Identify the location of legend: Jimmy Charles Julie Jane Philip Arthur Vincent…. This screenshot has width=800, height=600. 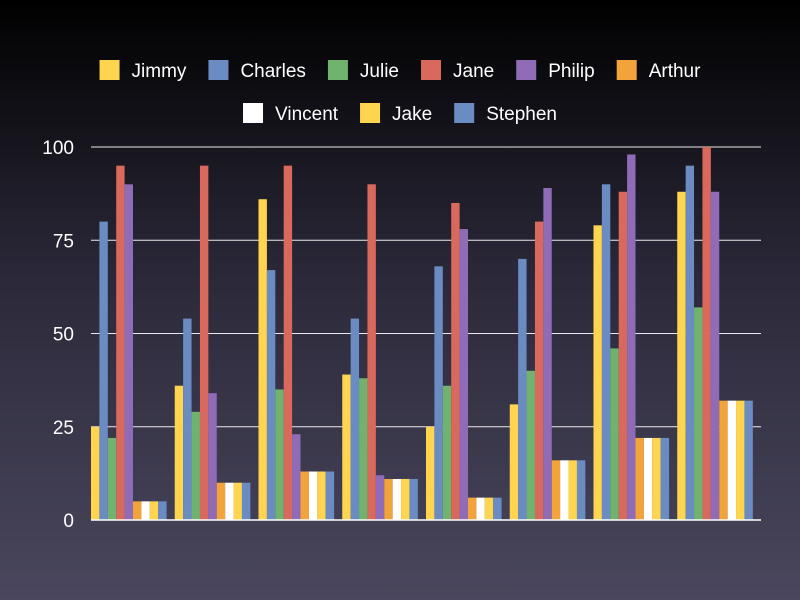
(400, 92).